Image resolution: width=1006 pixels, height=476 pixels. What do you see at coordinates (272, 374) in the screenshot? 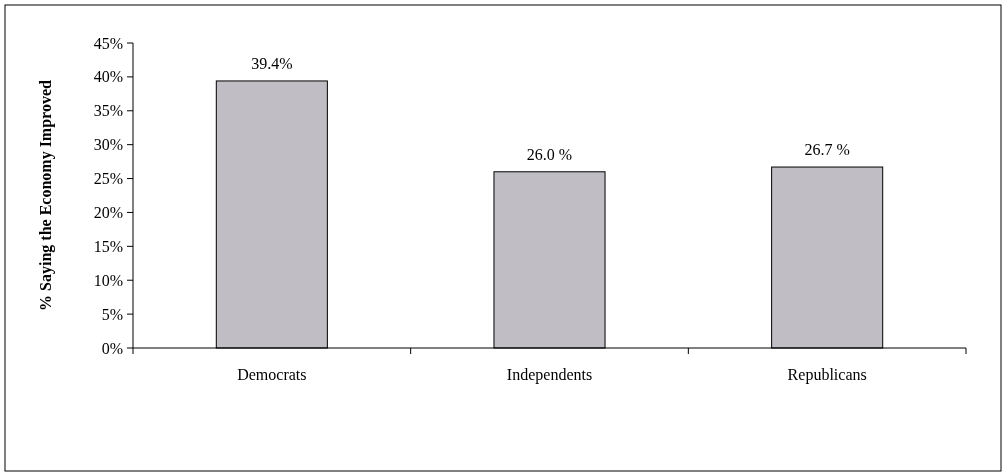
I see `x-tick-label: Democrats` at bounding box center [272, 374].